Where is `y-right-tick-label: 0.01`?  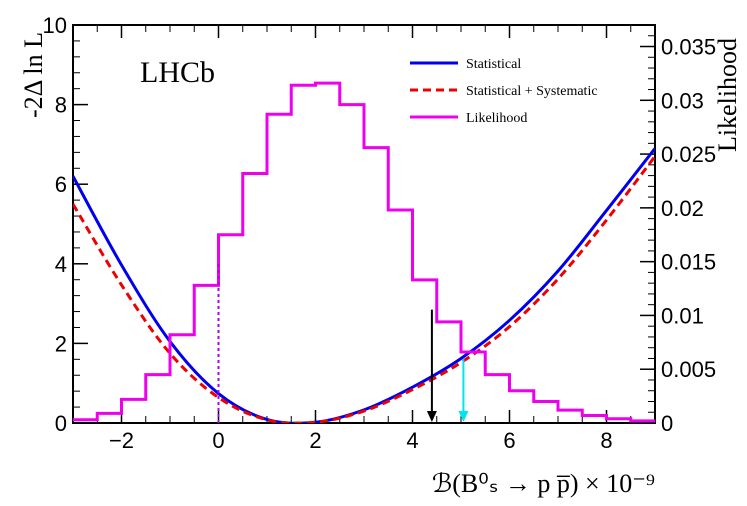 y-right-tick-label: 0.01 is located at coordinates (682, 315).